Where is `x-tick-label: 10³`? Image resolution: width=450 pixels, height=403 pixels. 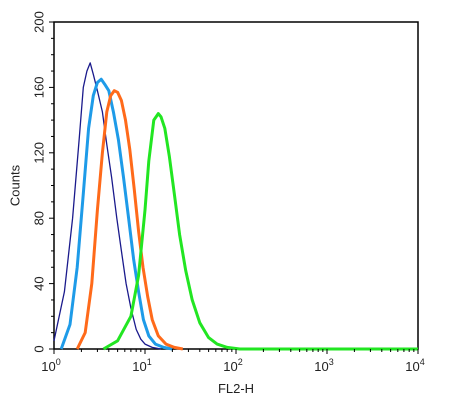
x-tick-label: 10³ is located at coordinates (323, 365).